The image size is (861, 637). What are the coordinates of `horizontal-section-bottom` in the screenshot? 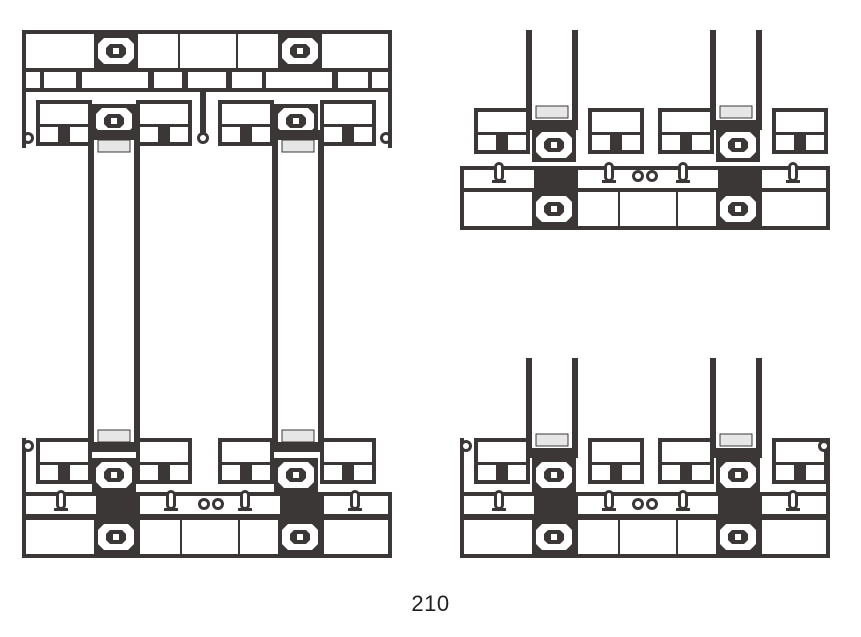 It's located at (645, 458).